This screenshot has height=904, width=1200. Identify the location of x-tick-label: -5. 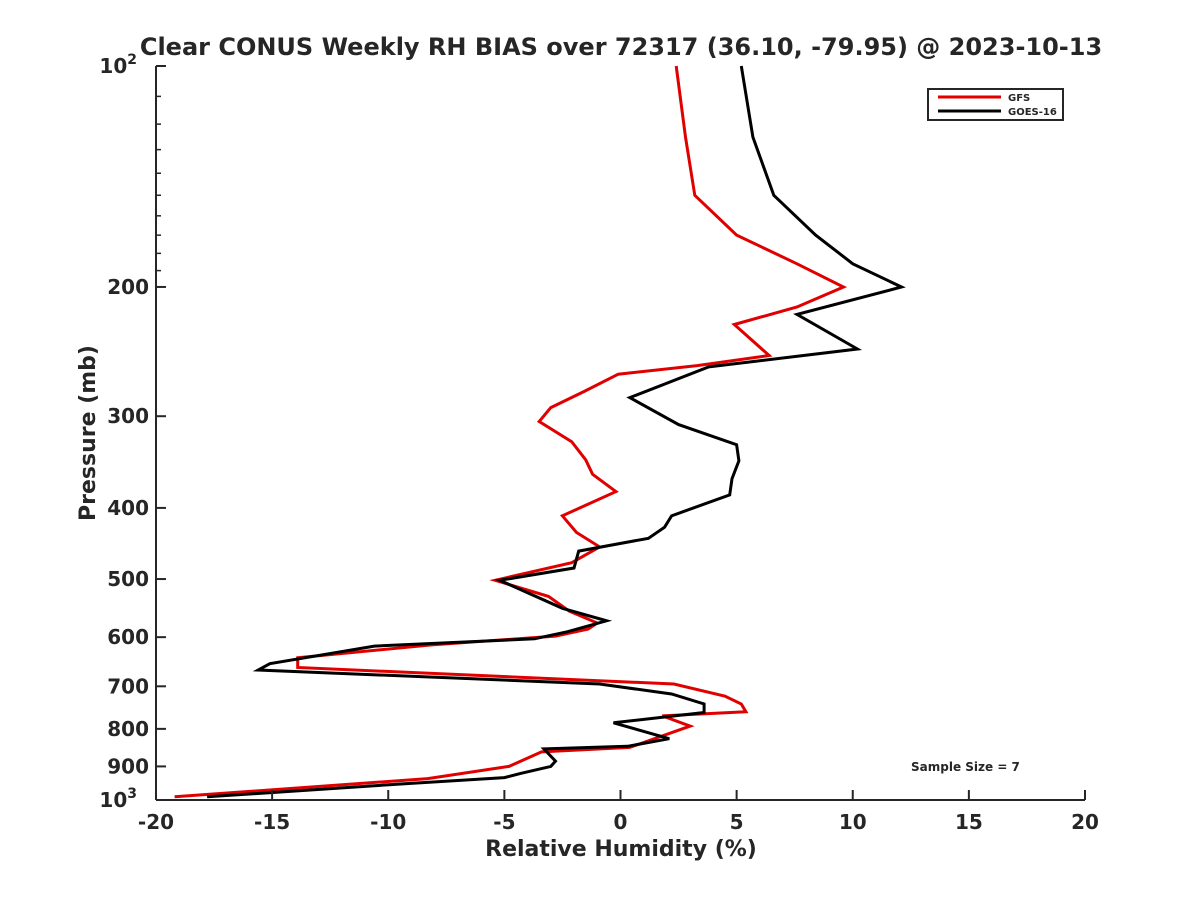
(504, 822).